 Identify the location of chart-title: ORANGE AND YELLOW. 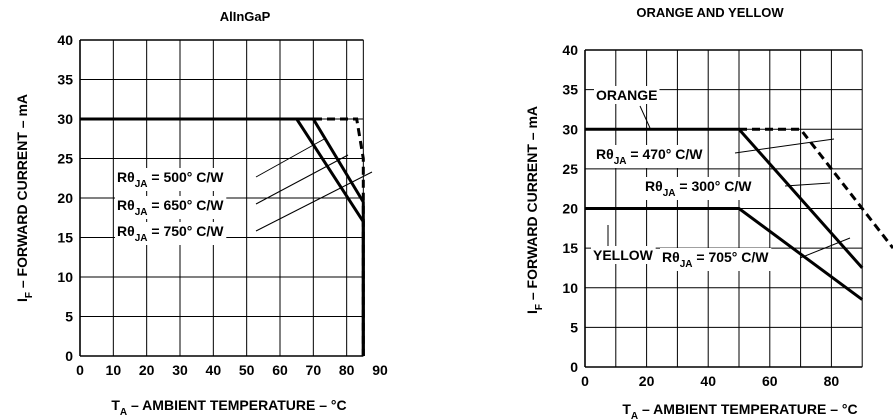
(710, 12).